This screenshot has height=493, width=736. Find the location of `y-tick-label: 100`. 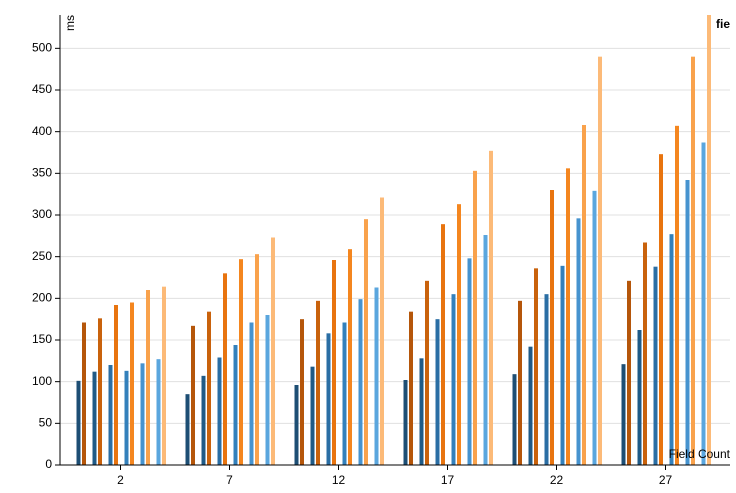

y-tick-label: 100 is located at coordinates (42, 381).